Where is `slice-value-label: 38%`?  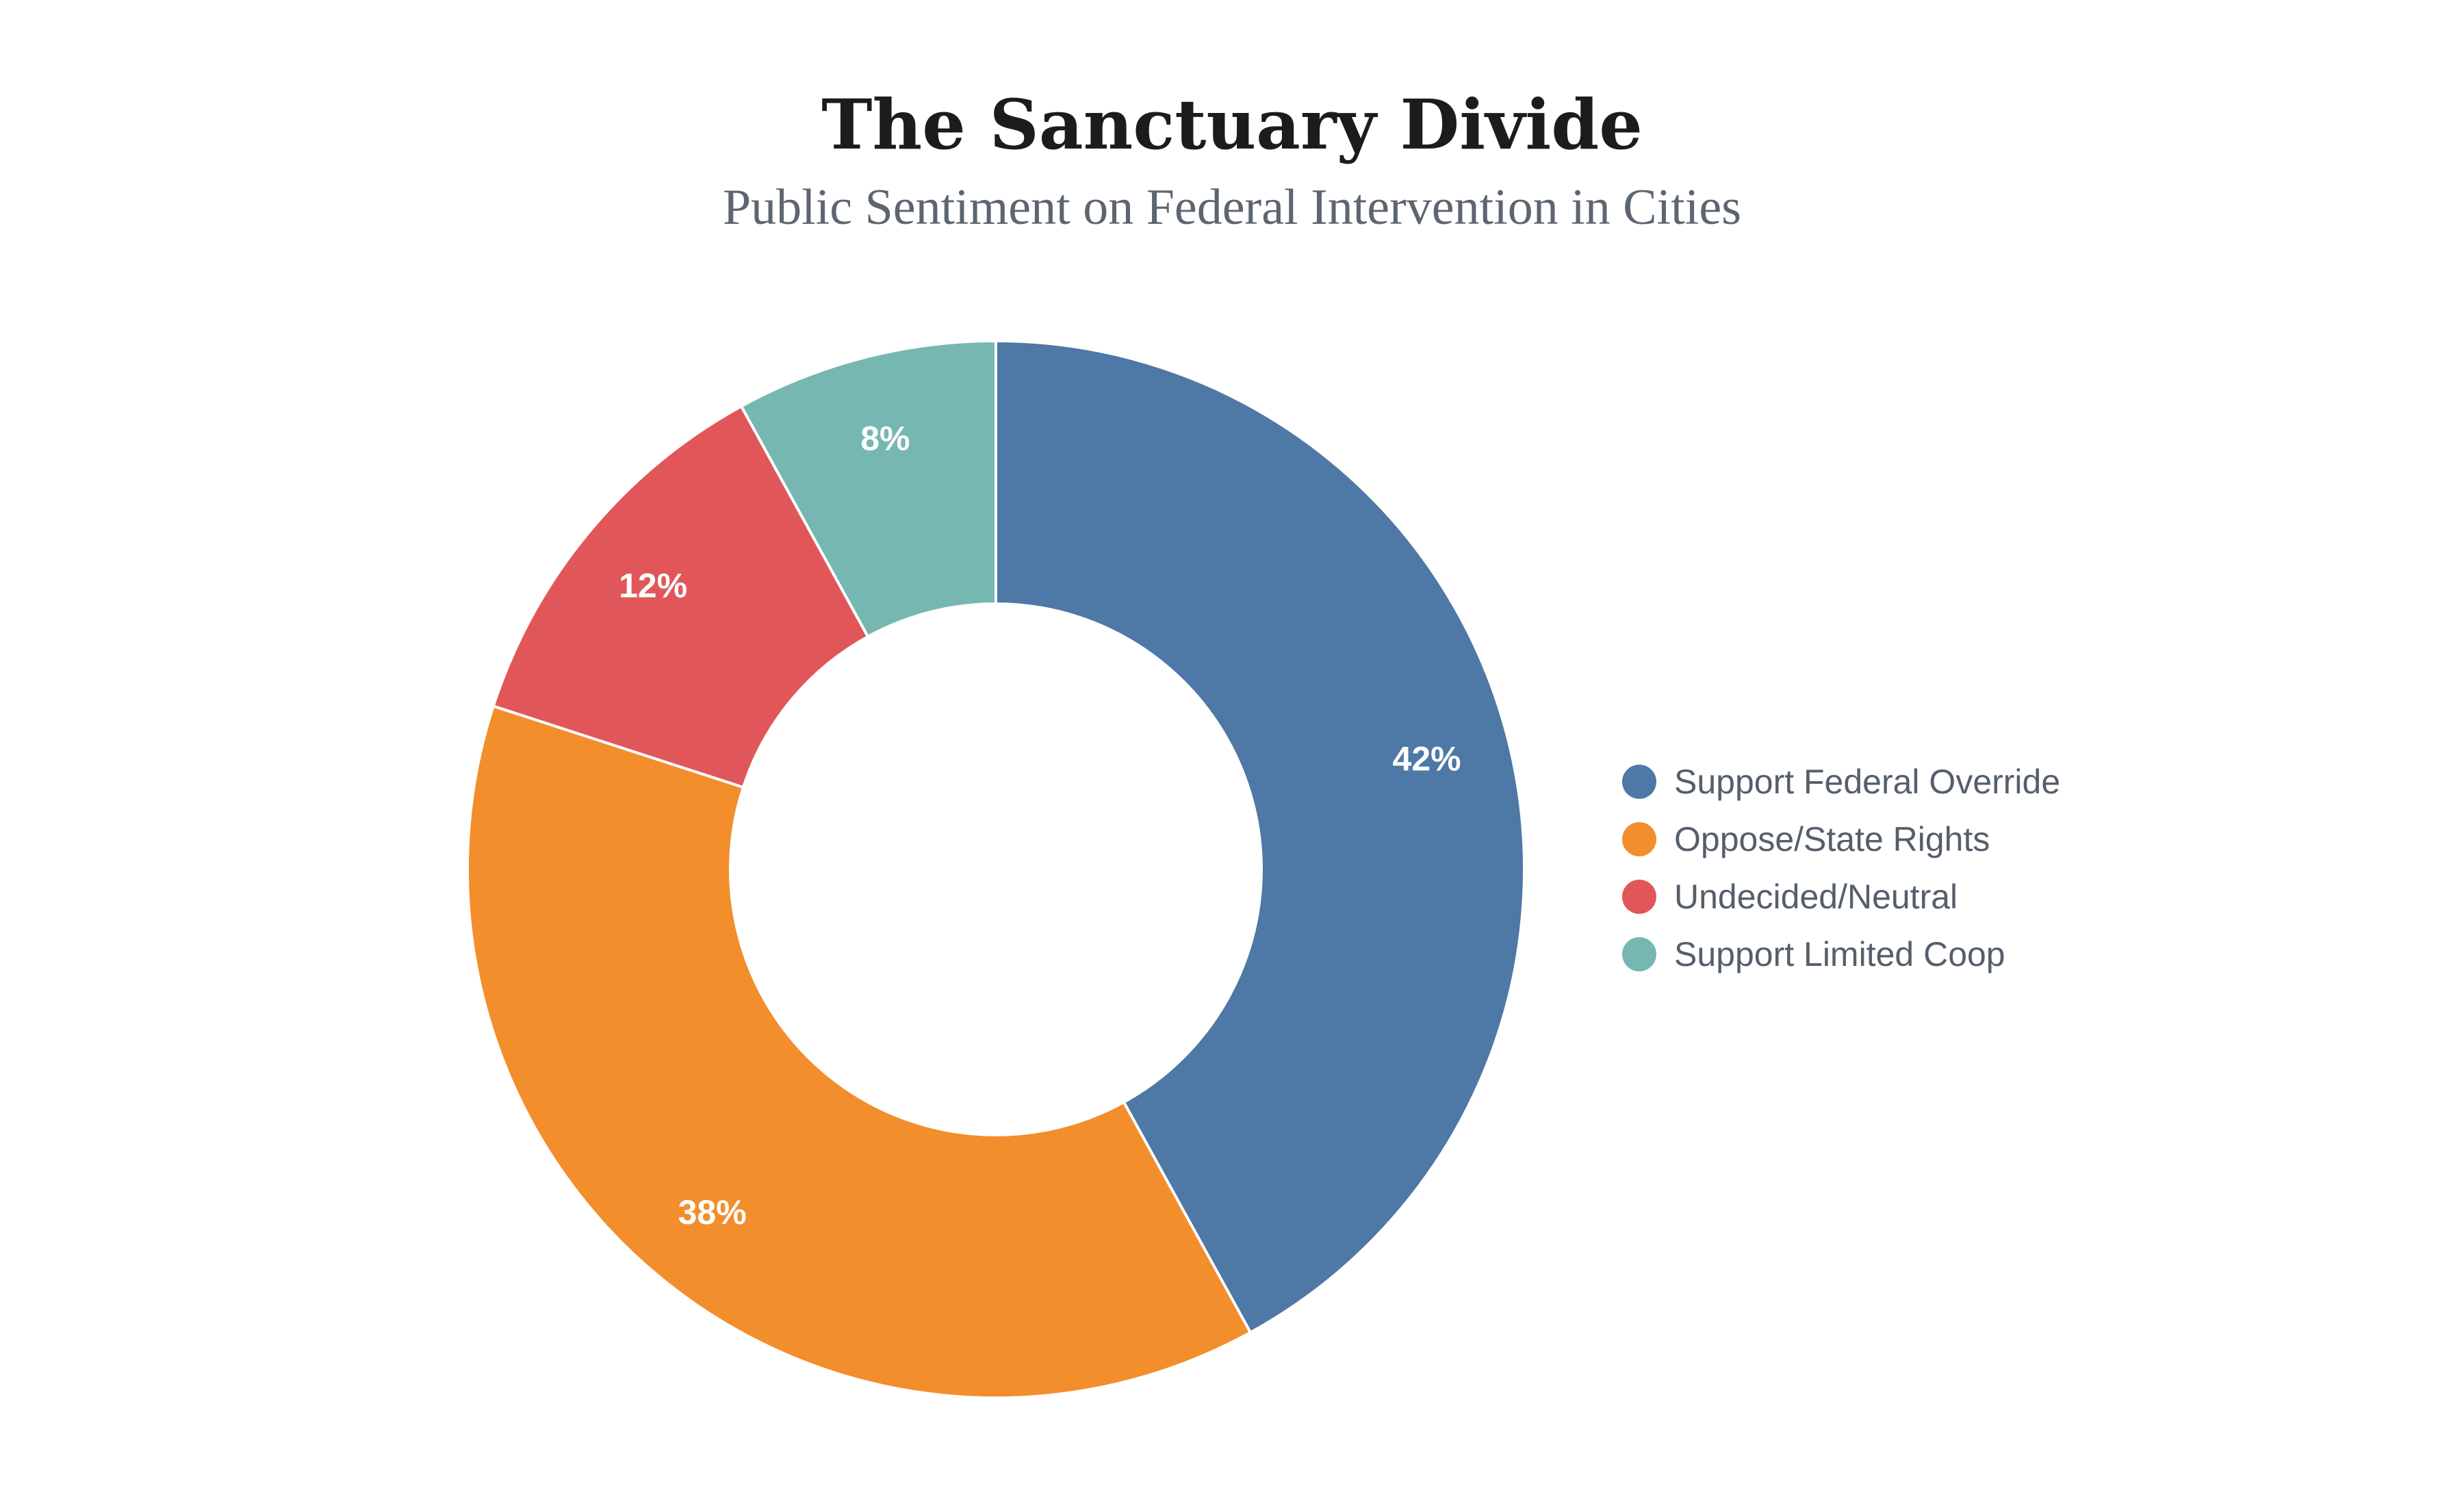 slice-value-label: 38% is located at coordinates (712, 1212).